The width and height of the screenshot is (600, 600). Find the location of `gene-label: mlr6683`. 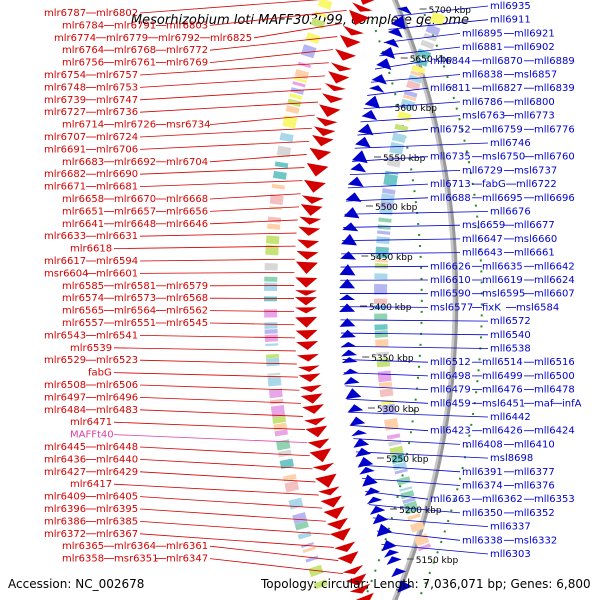

gene-label: mlr6683 is located at coordinates (83, 162).